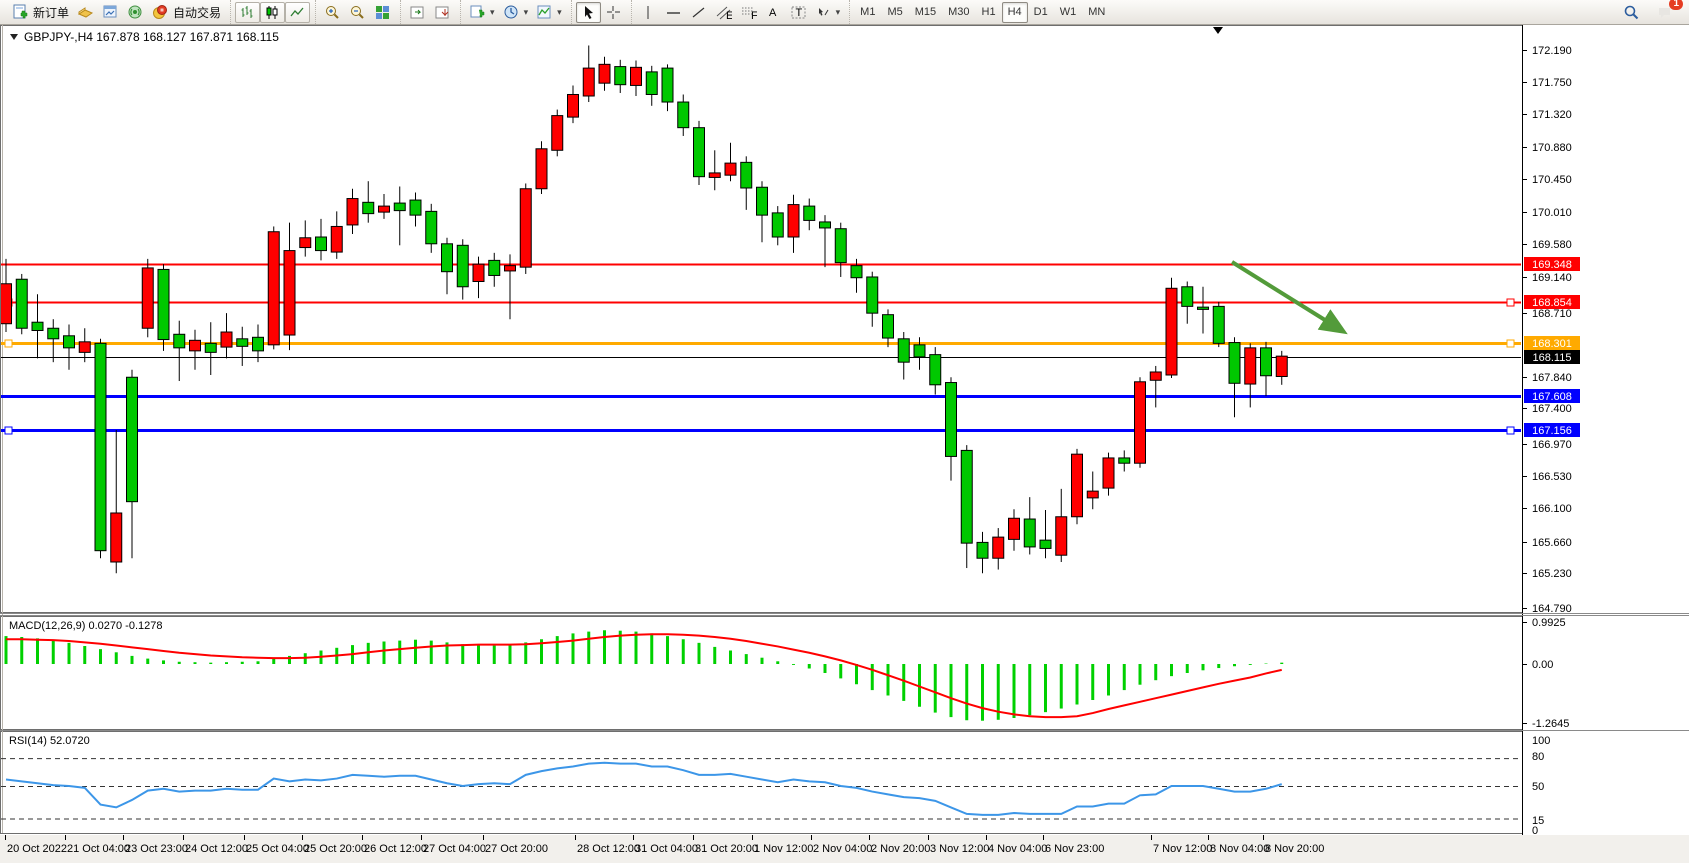 This screenshot has width=1689, height=863. What do you see at coordinates (395, 849) in the screenshot?
I see `time-tick-label: 26 Oct 12:00` at bounding box center [395, 849].